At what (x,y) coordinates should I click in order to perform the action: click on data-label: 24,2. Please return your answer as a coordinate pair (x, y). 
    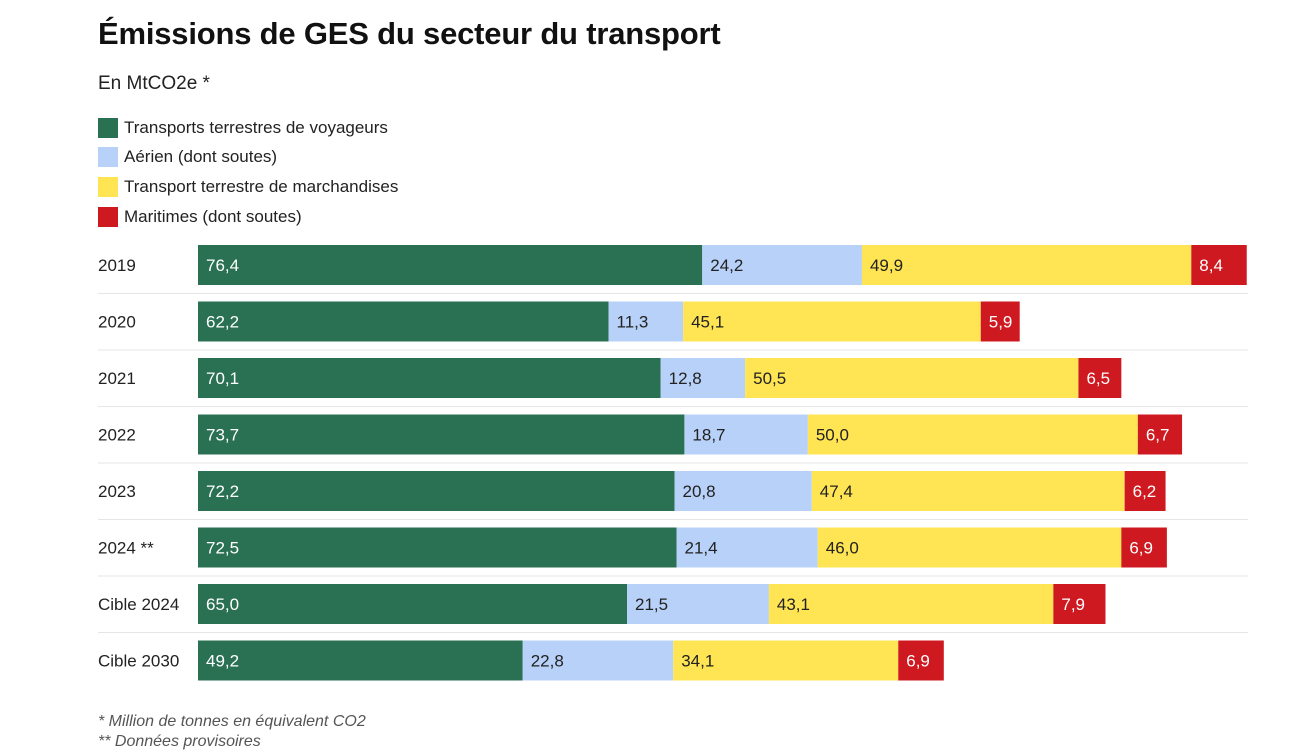
    Looking at the image, I should click on (726, 265).